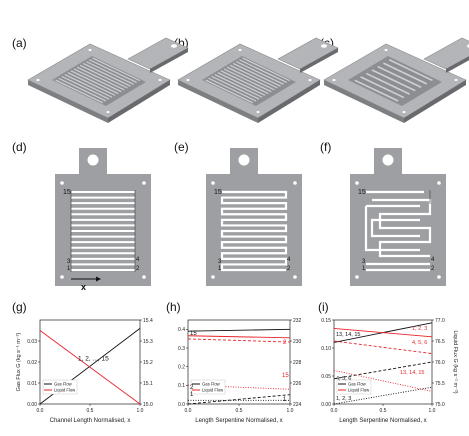 The image size is (469, 436). Describe the element at coordinates (326, 147) in the screenshot. I see `panel-label-f: (f)` at that location.